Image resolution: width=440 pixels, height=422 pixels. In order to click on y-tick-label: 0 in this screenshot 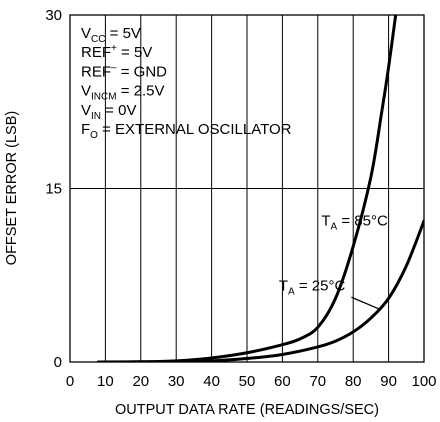, I will do `click(58, 362)`.